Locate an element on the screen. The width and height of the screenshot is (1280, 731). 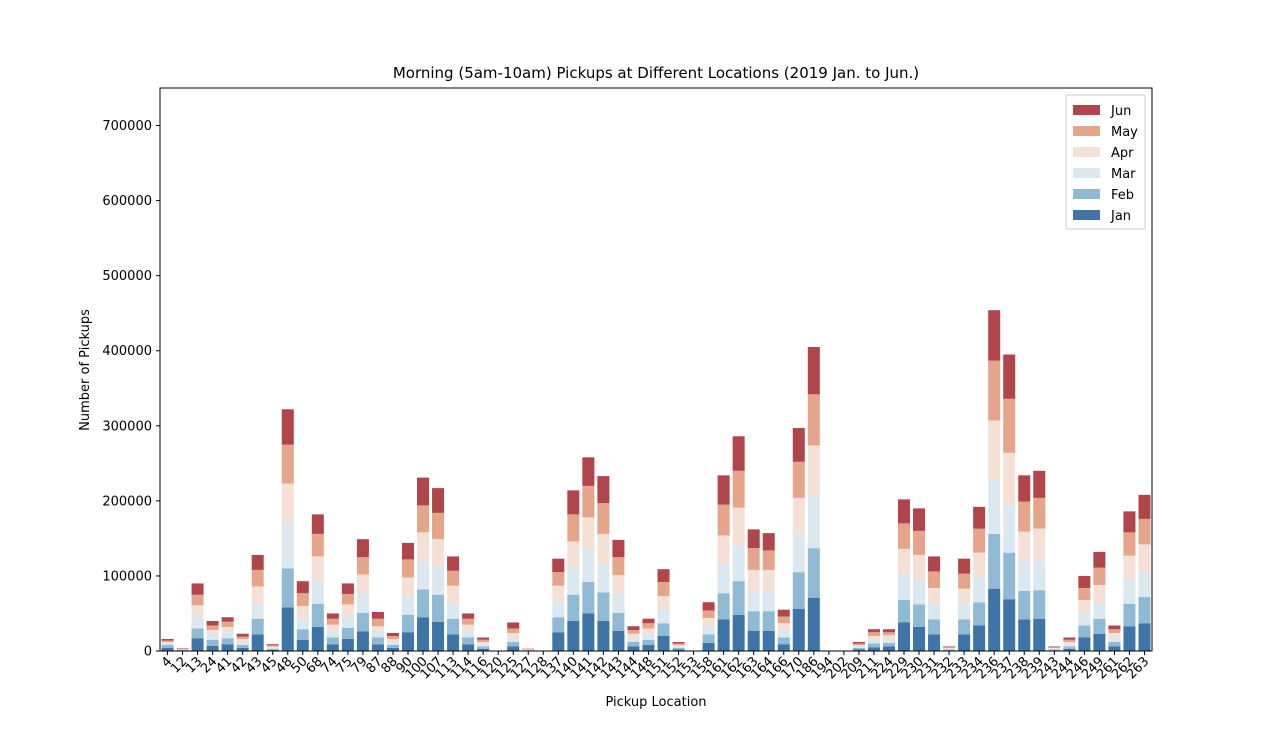
y-tick-label: 300000 is located at coordinates (127, 426).